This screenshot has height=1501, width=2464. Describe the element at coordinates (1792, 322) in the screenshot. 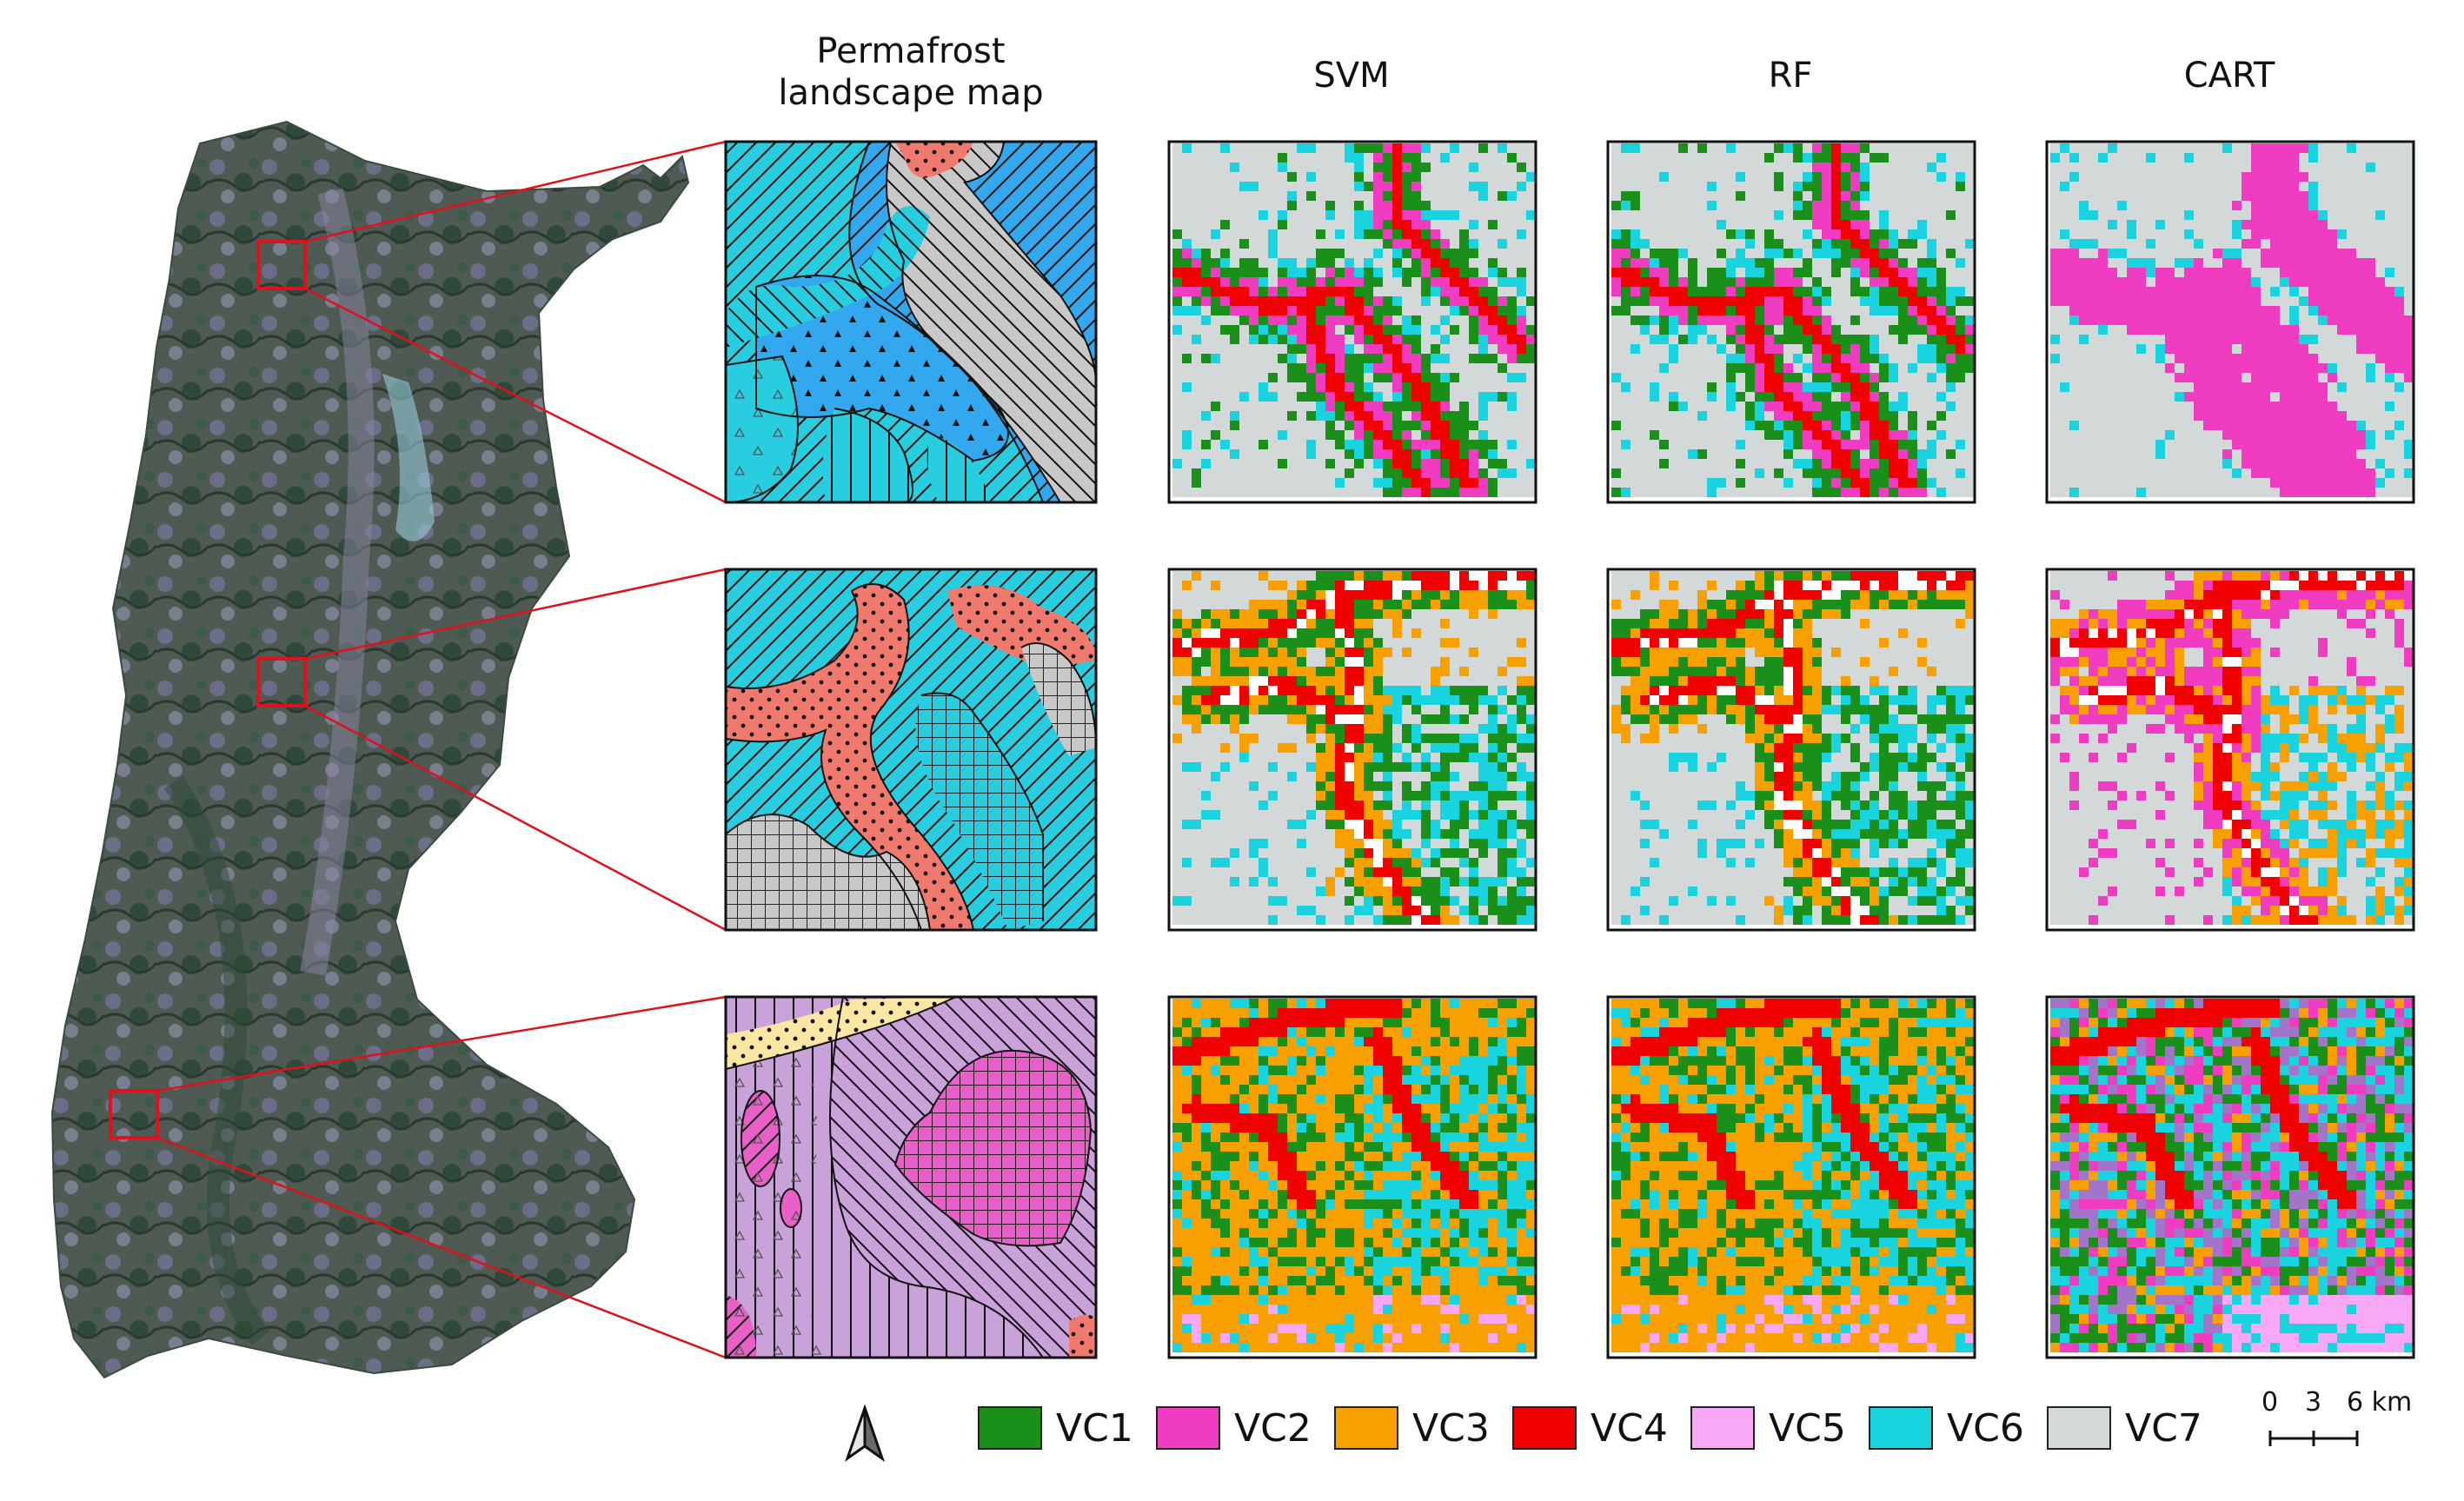

I see `classified-map-rf-row1` at that location.